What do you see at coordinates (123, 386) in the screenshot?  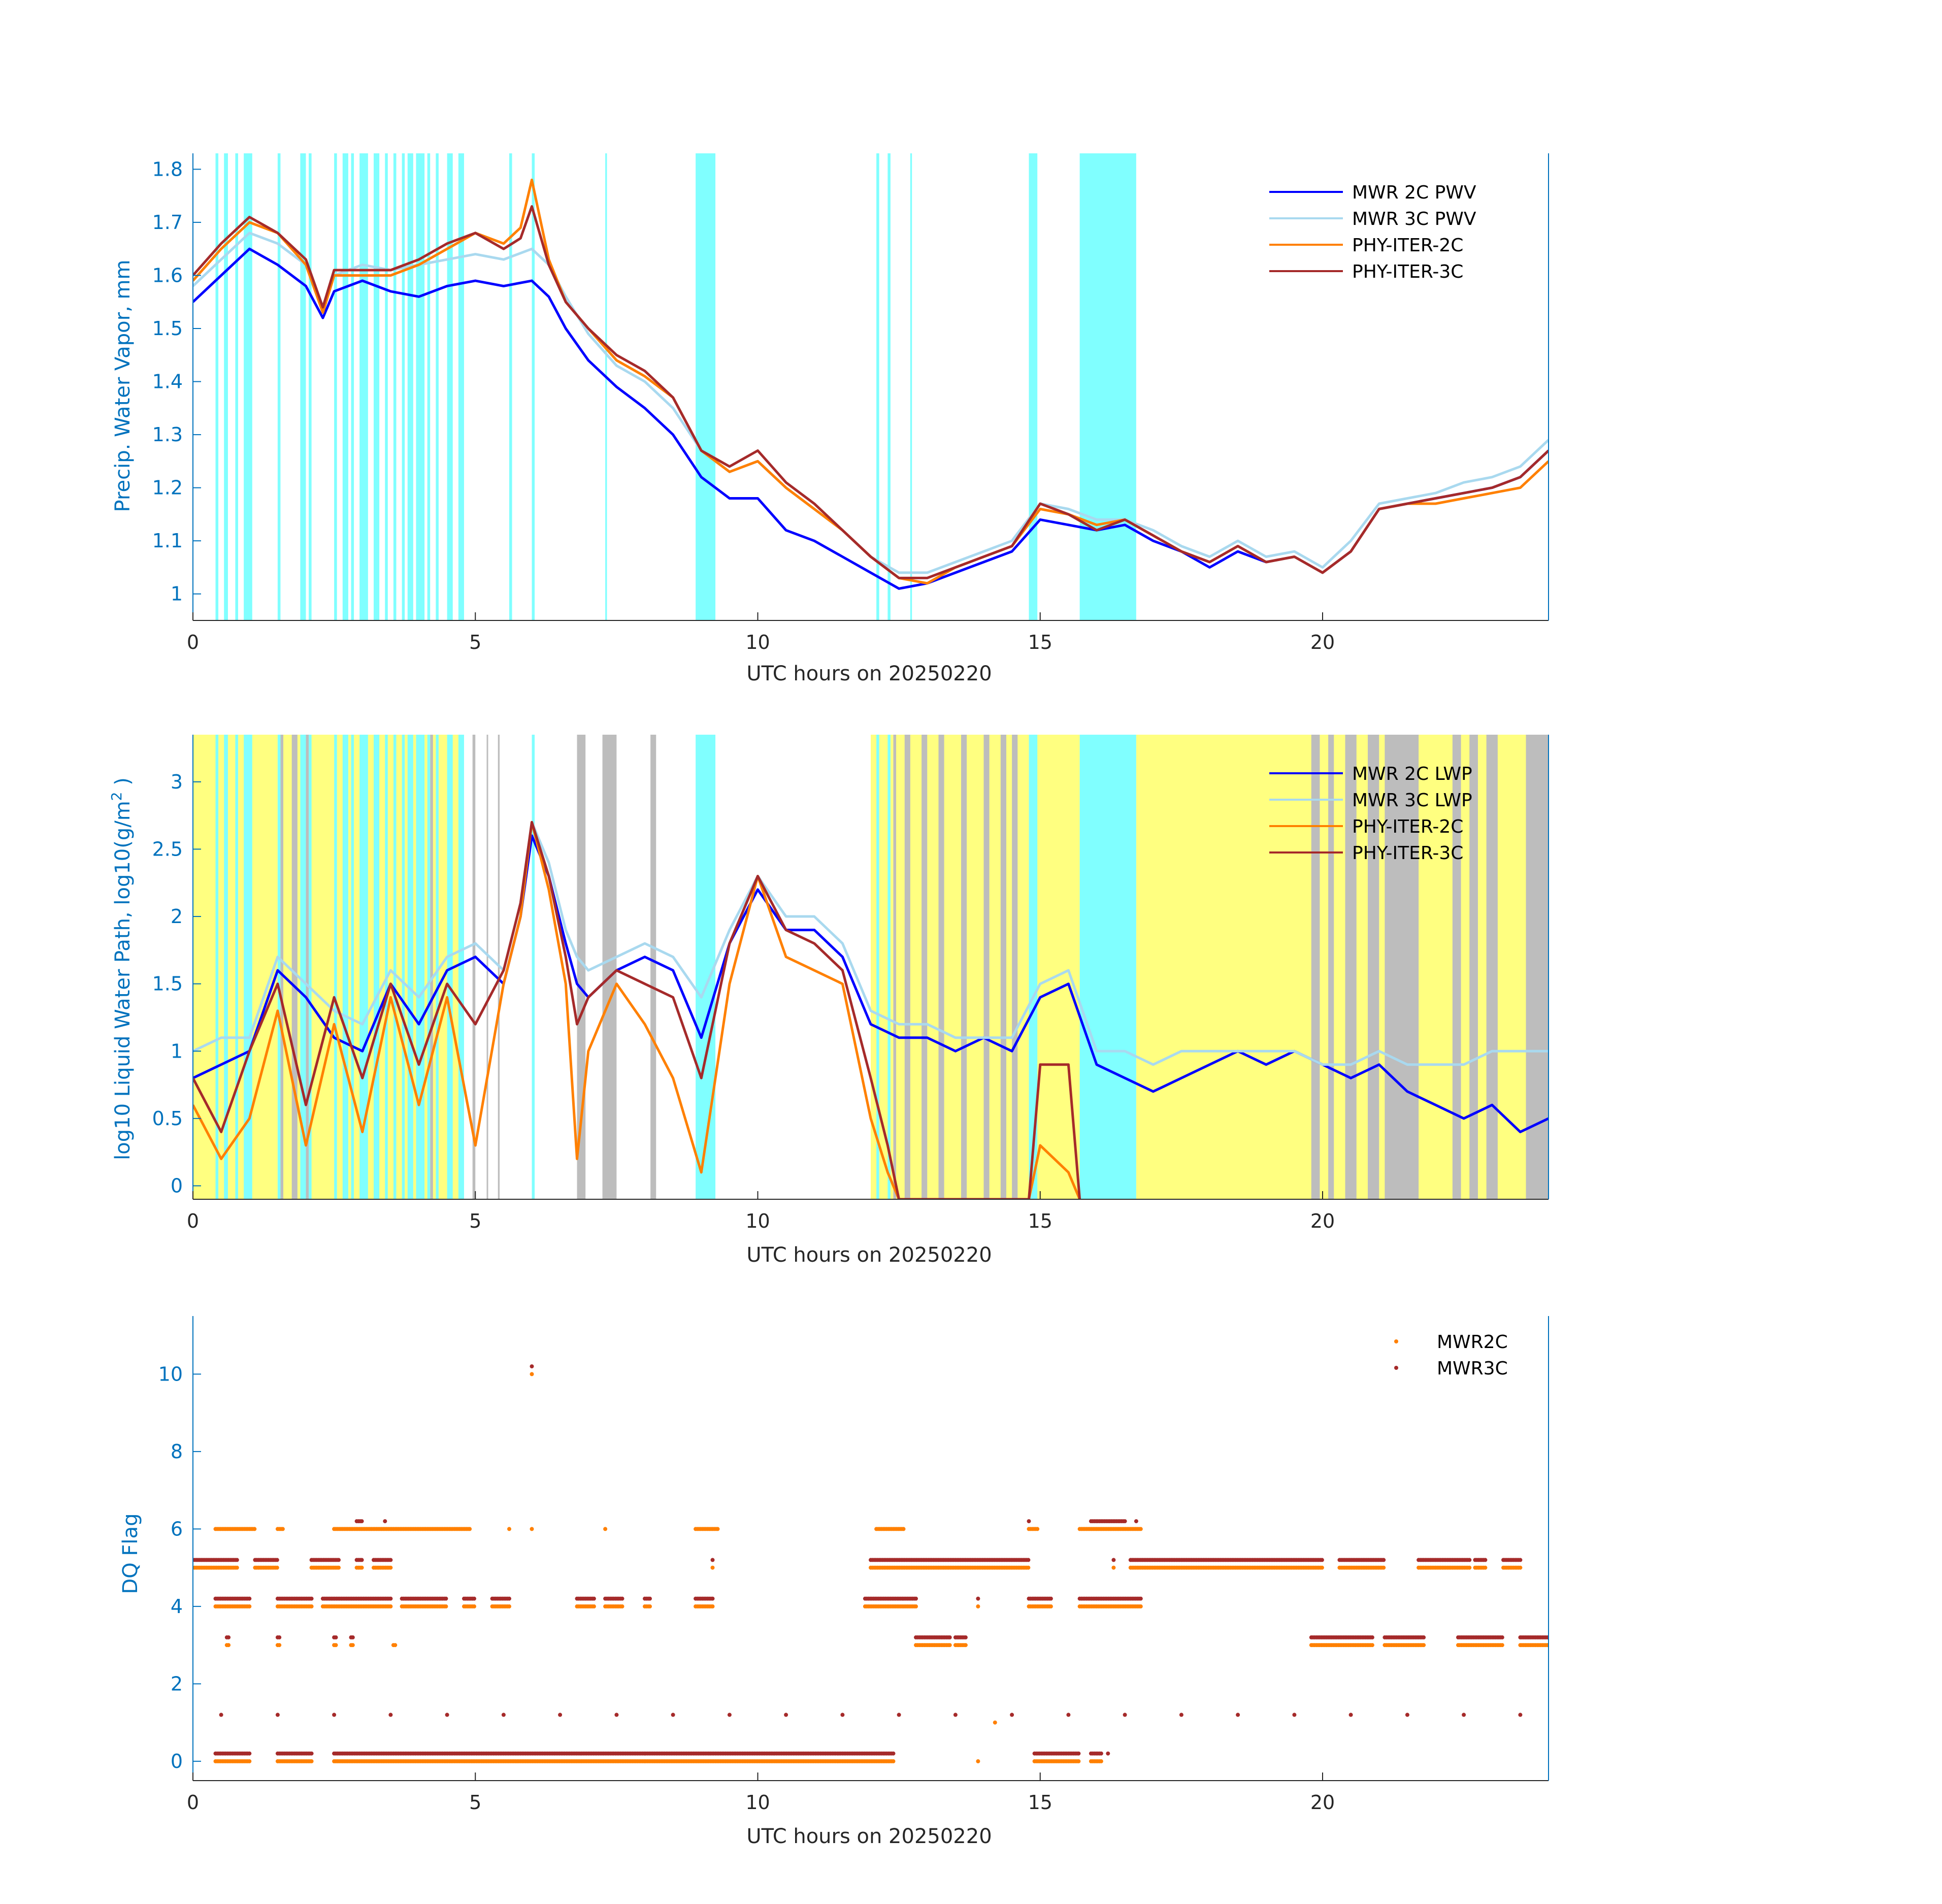 I see `pwv-y-axis-label: Precip. Water Vapor, mm` at bounding box center [123, 386].